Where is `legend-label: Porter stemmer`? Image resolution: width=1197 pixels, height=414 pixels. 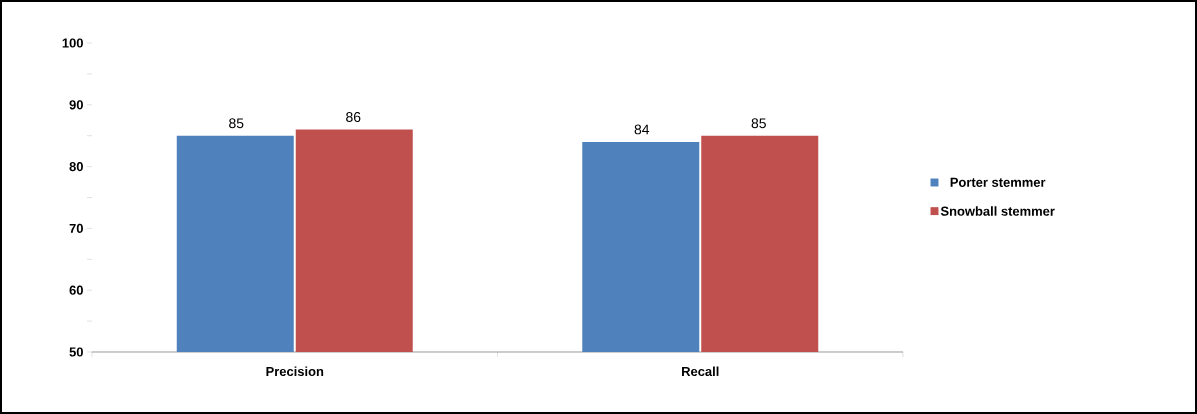 legend-label: Porter stemmer is located at coordinates (998, 182).